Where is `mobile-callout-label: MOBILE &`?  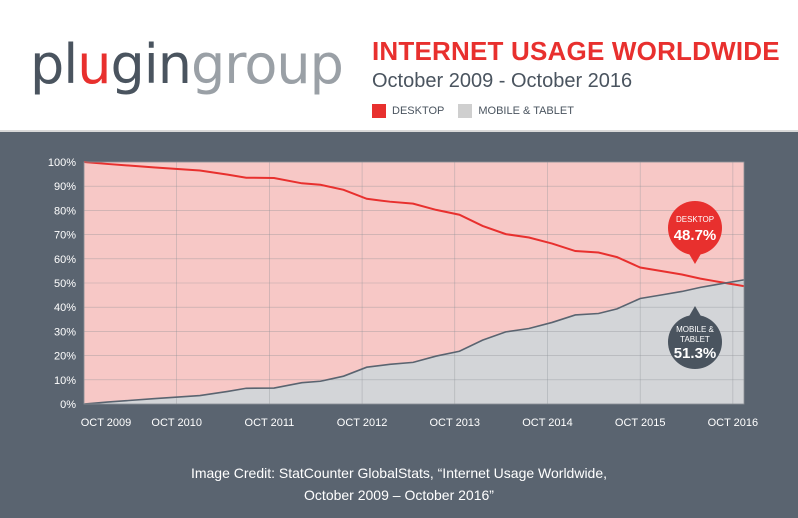
mobile-callout-label: MOBILE & is located at coordinates (695, 329).